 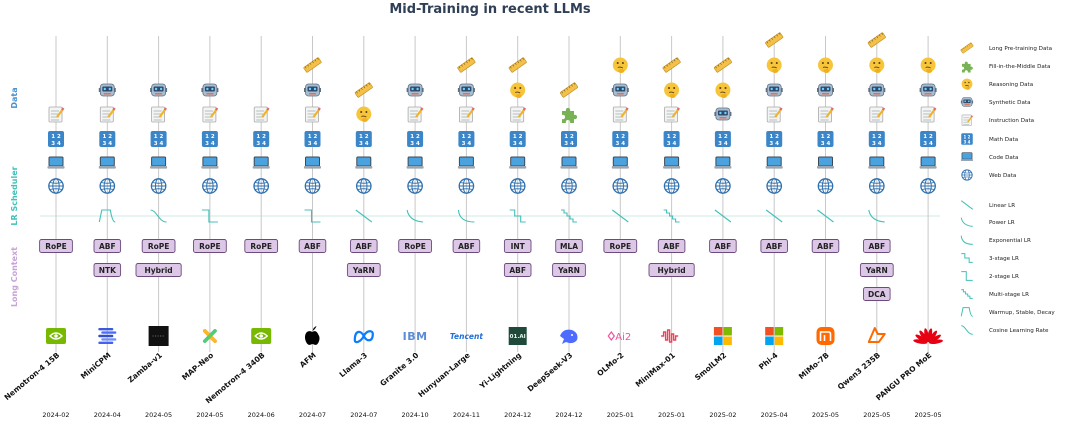 I want to click on legend-ruler-icon, so click(x=967, y=48).